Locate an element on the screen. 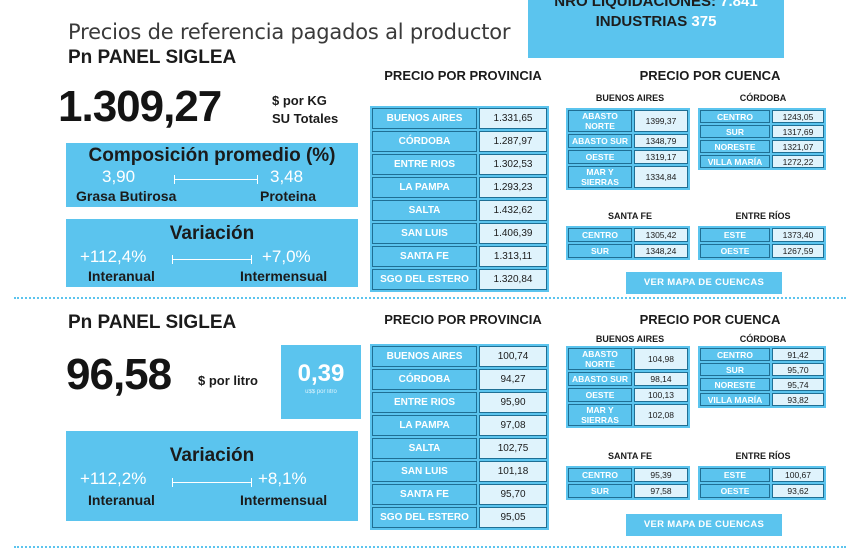 The width and height of the screenshot is (847, 550). basin-row-value: 93,82 is located at coordinates (798, 399).